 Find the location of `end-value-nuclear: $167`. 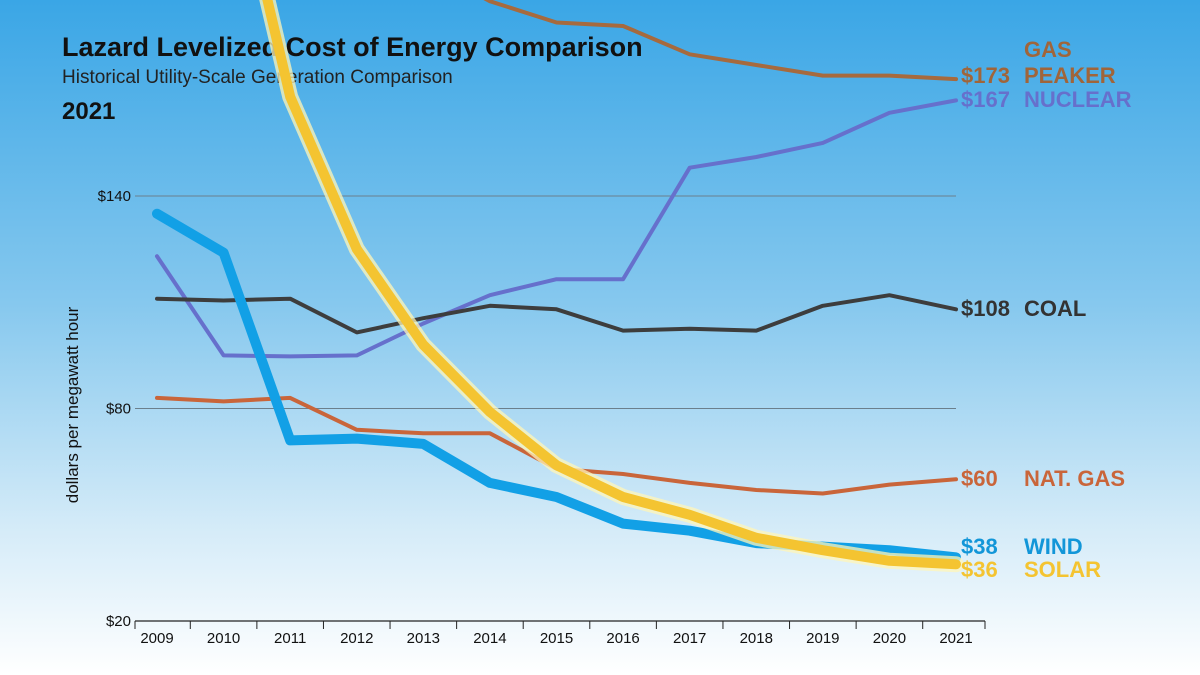

end-value-nuclear: $167 is located at coordinates (985, 99).